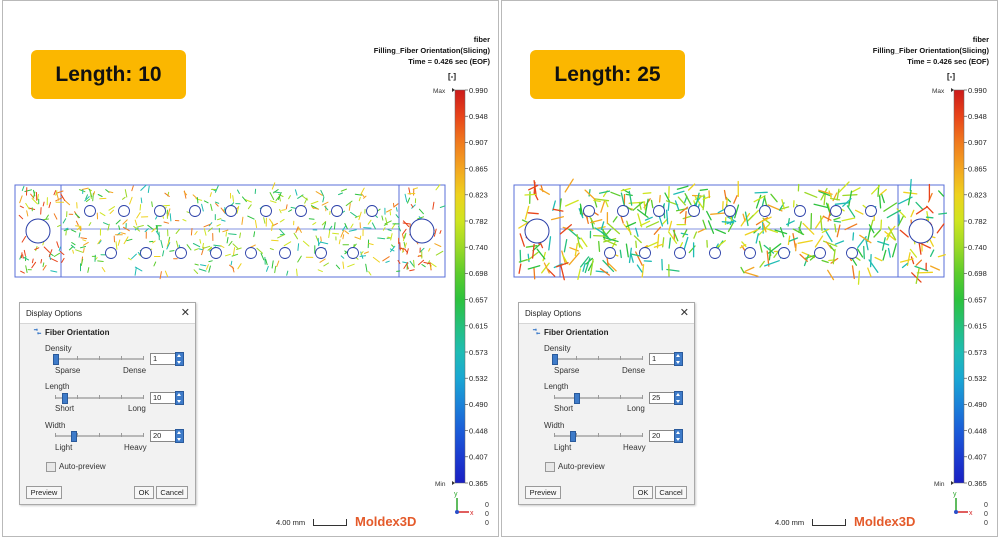 This screenshot has width=1000, height=539. What do you see at coordinates (330, 522) in the screenshot?
I see `scale-bar` at bounding box center [330, 522].